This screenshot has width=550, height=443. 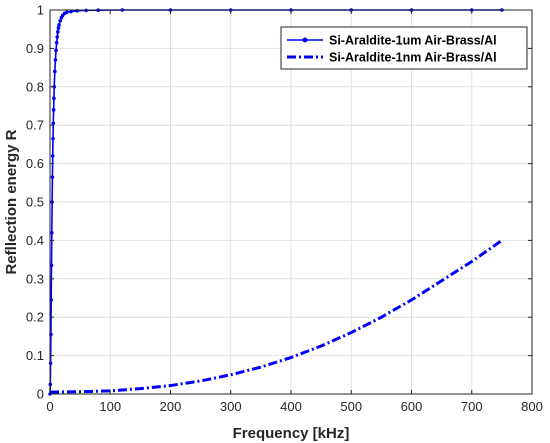 What do you see at coordinates (532, 406) in the screenshot?
I see `x-tick-label: 800` at bounding box center [532, 406].